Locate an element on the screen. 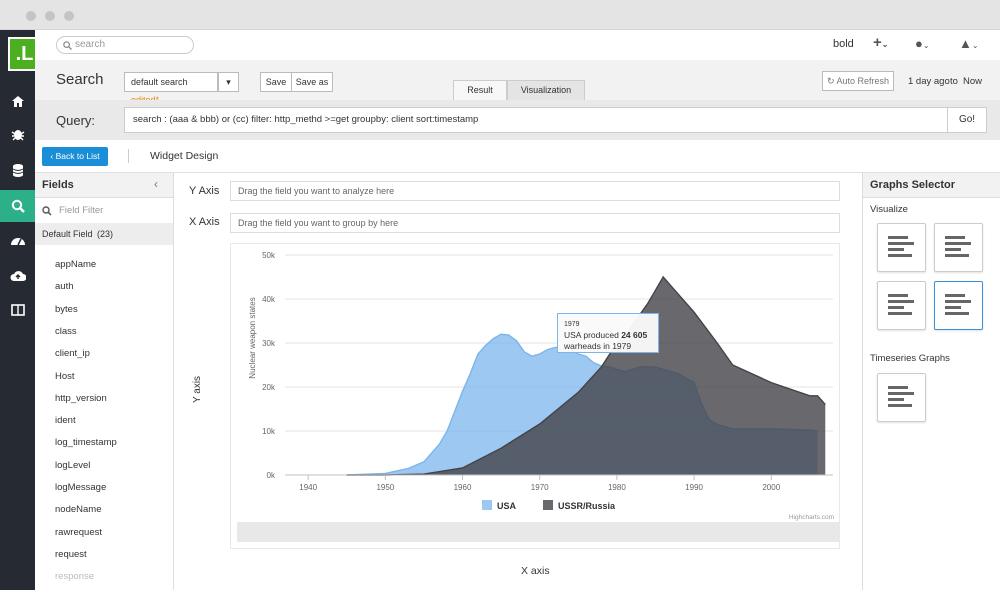 The image size is (1000, 590). x-tick-label: 1970 is located at coordinates (540, 487).